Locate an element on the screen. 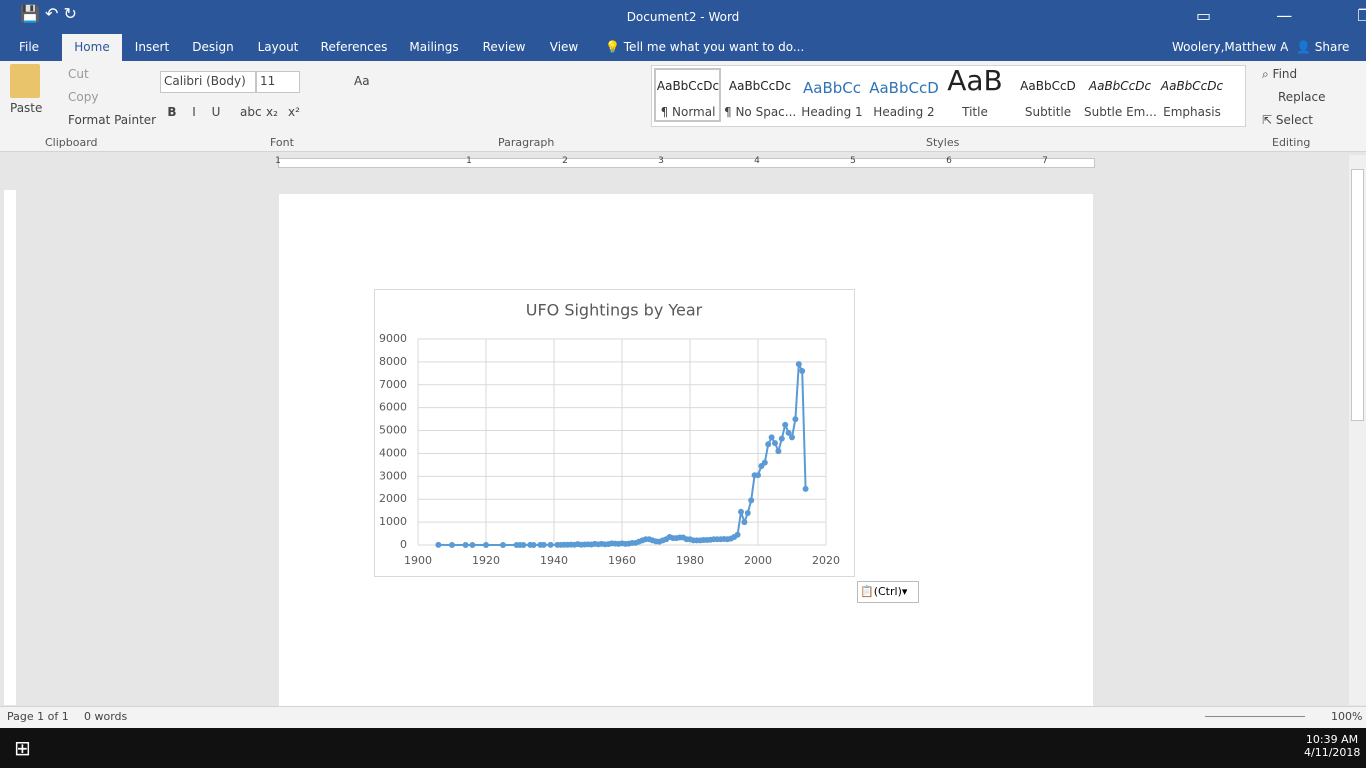 The height and width of the screenshot is (768, 1366). find: ⌕ Find is located at coordinates (1280, 74).